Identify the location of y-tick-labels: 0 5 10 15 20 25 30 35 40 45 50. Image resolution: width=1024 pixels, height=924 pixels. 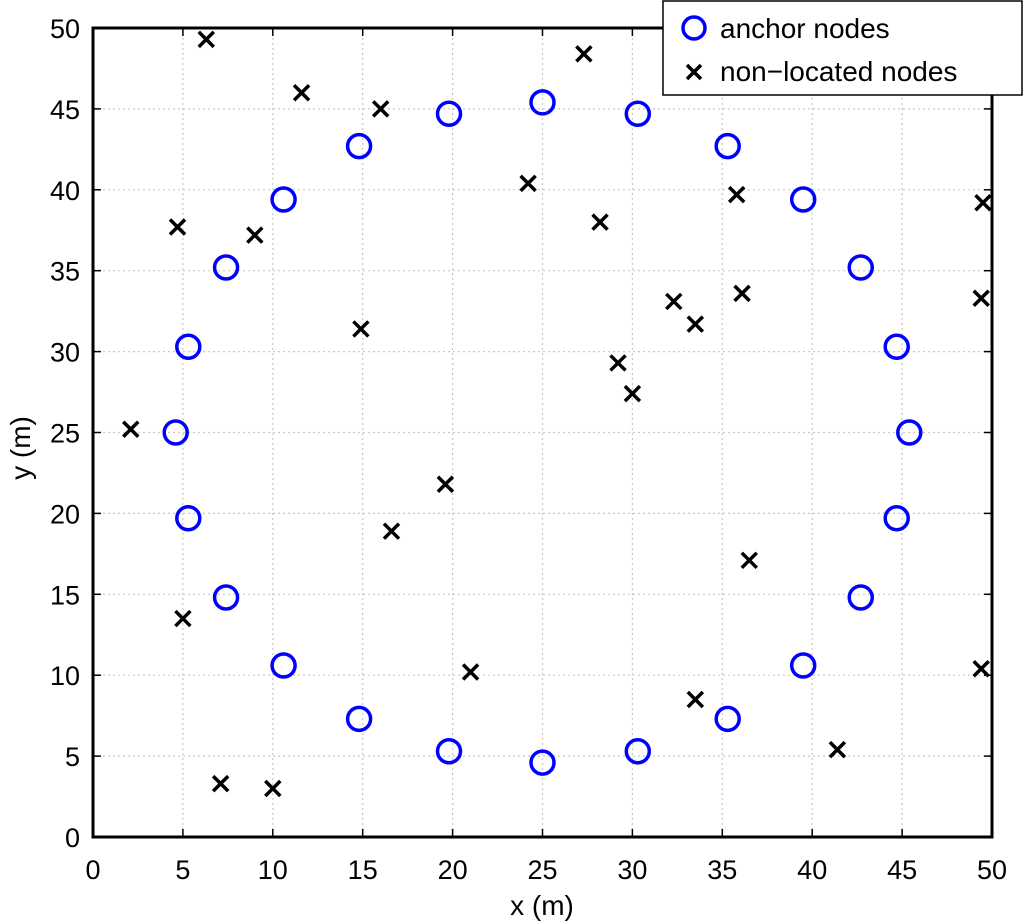
(65, 433).